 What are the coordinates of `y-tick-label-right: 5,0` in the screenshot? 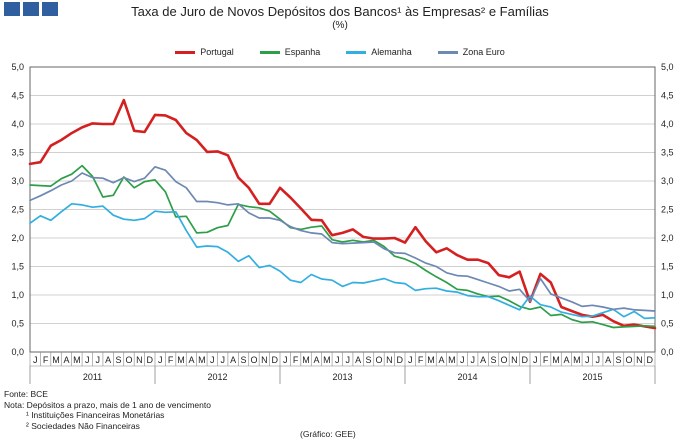 It's located at (667, 67).